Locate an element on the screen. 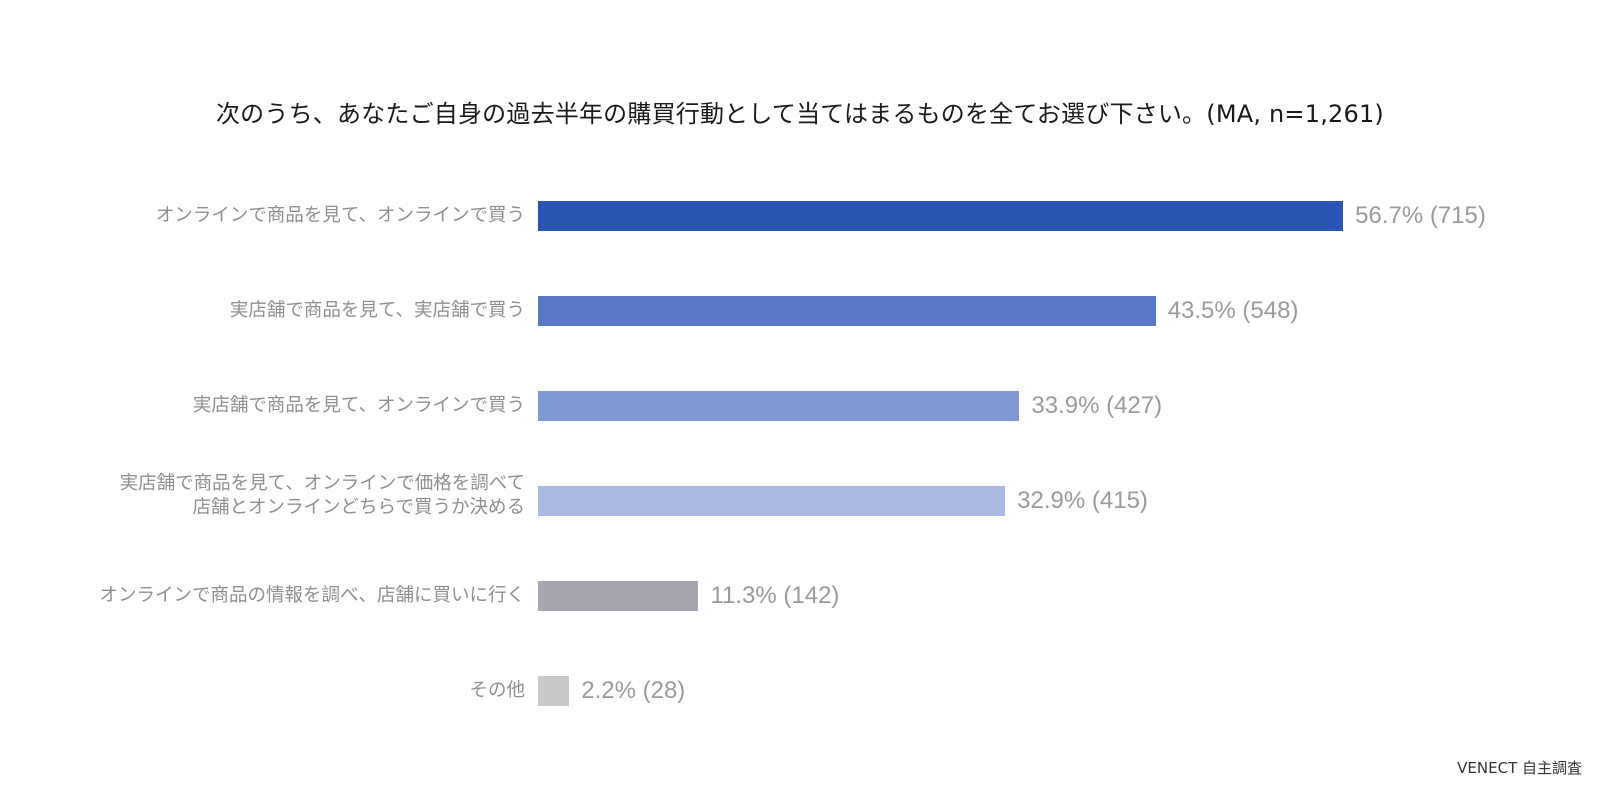 This screenshot has width=1600, height=800. value-label: 11.3% (142) is located at coordinates (775, 595).